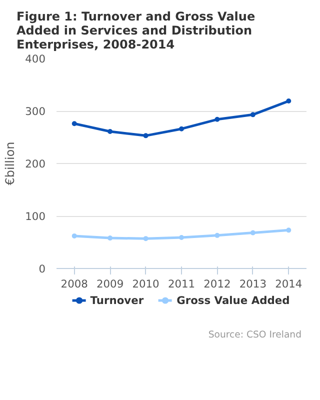 The width and height of the screenshot is (320, 400). Describe the element at coordinates (255, 335) in the screenshot. I see `source-note: Source: CSO Ireland` at that location.